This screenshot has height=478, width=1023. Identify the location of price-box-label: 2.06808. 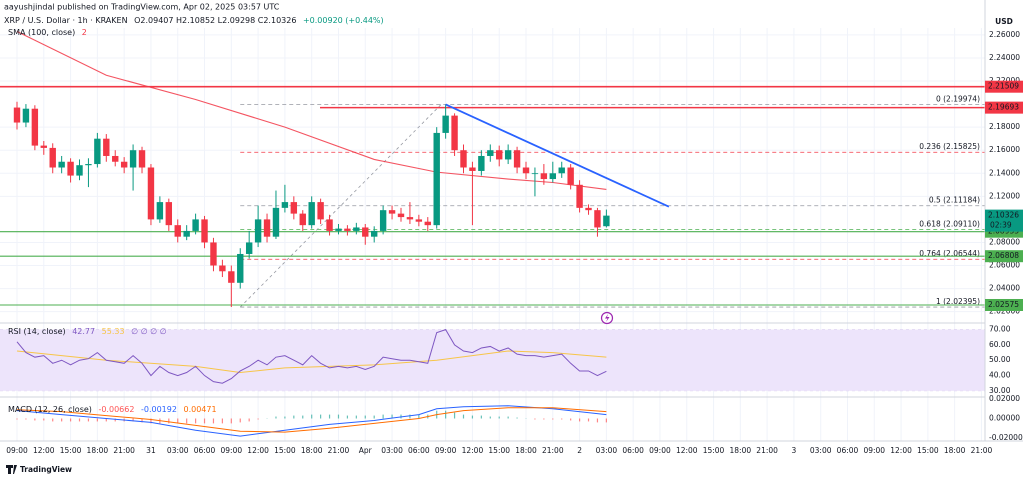
(1003, 255).